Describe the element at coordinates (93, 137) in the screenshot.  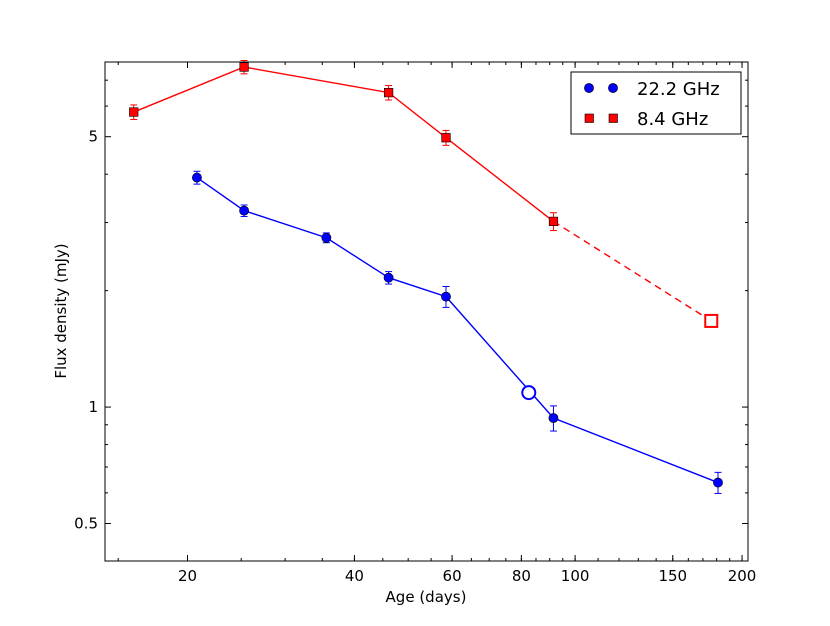
I see `y-tick-label: 5` at that location.